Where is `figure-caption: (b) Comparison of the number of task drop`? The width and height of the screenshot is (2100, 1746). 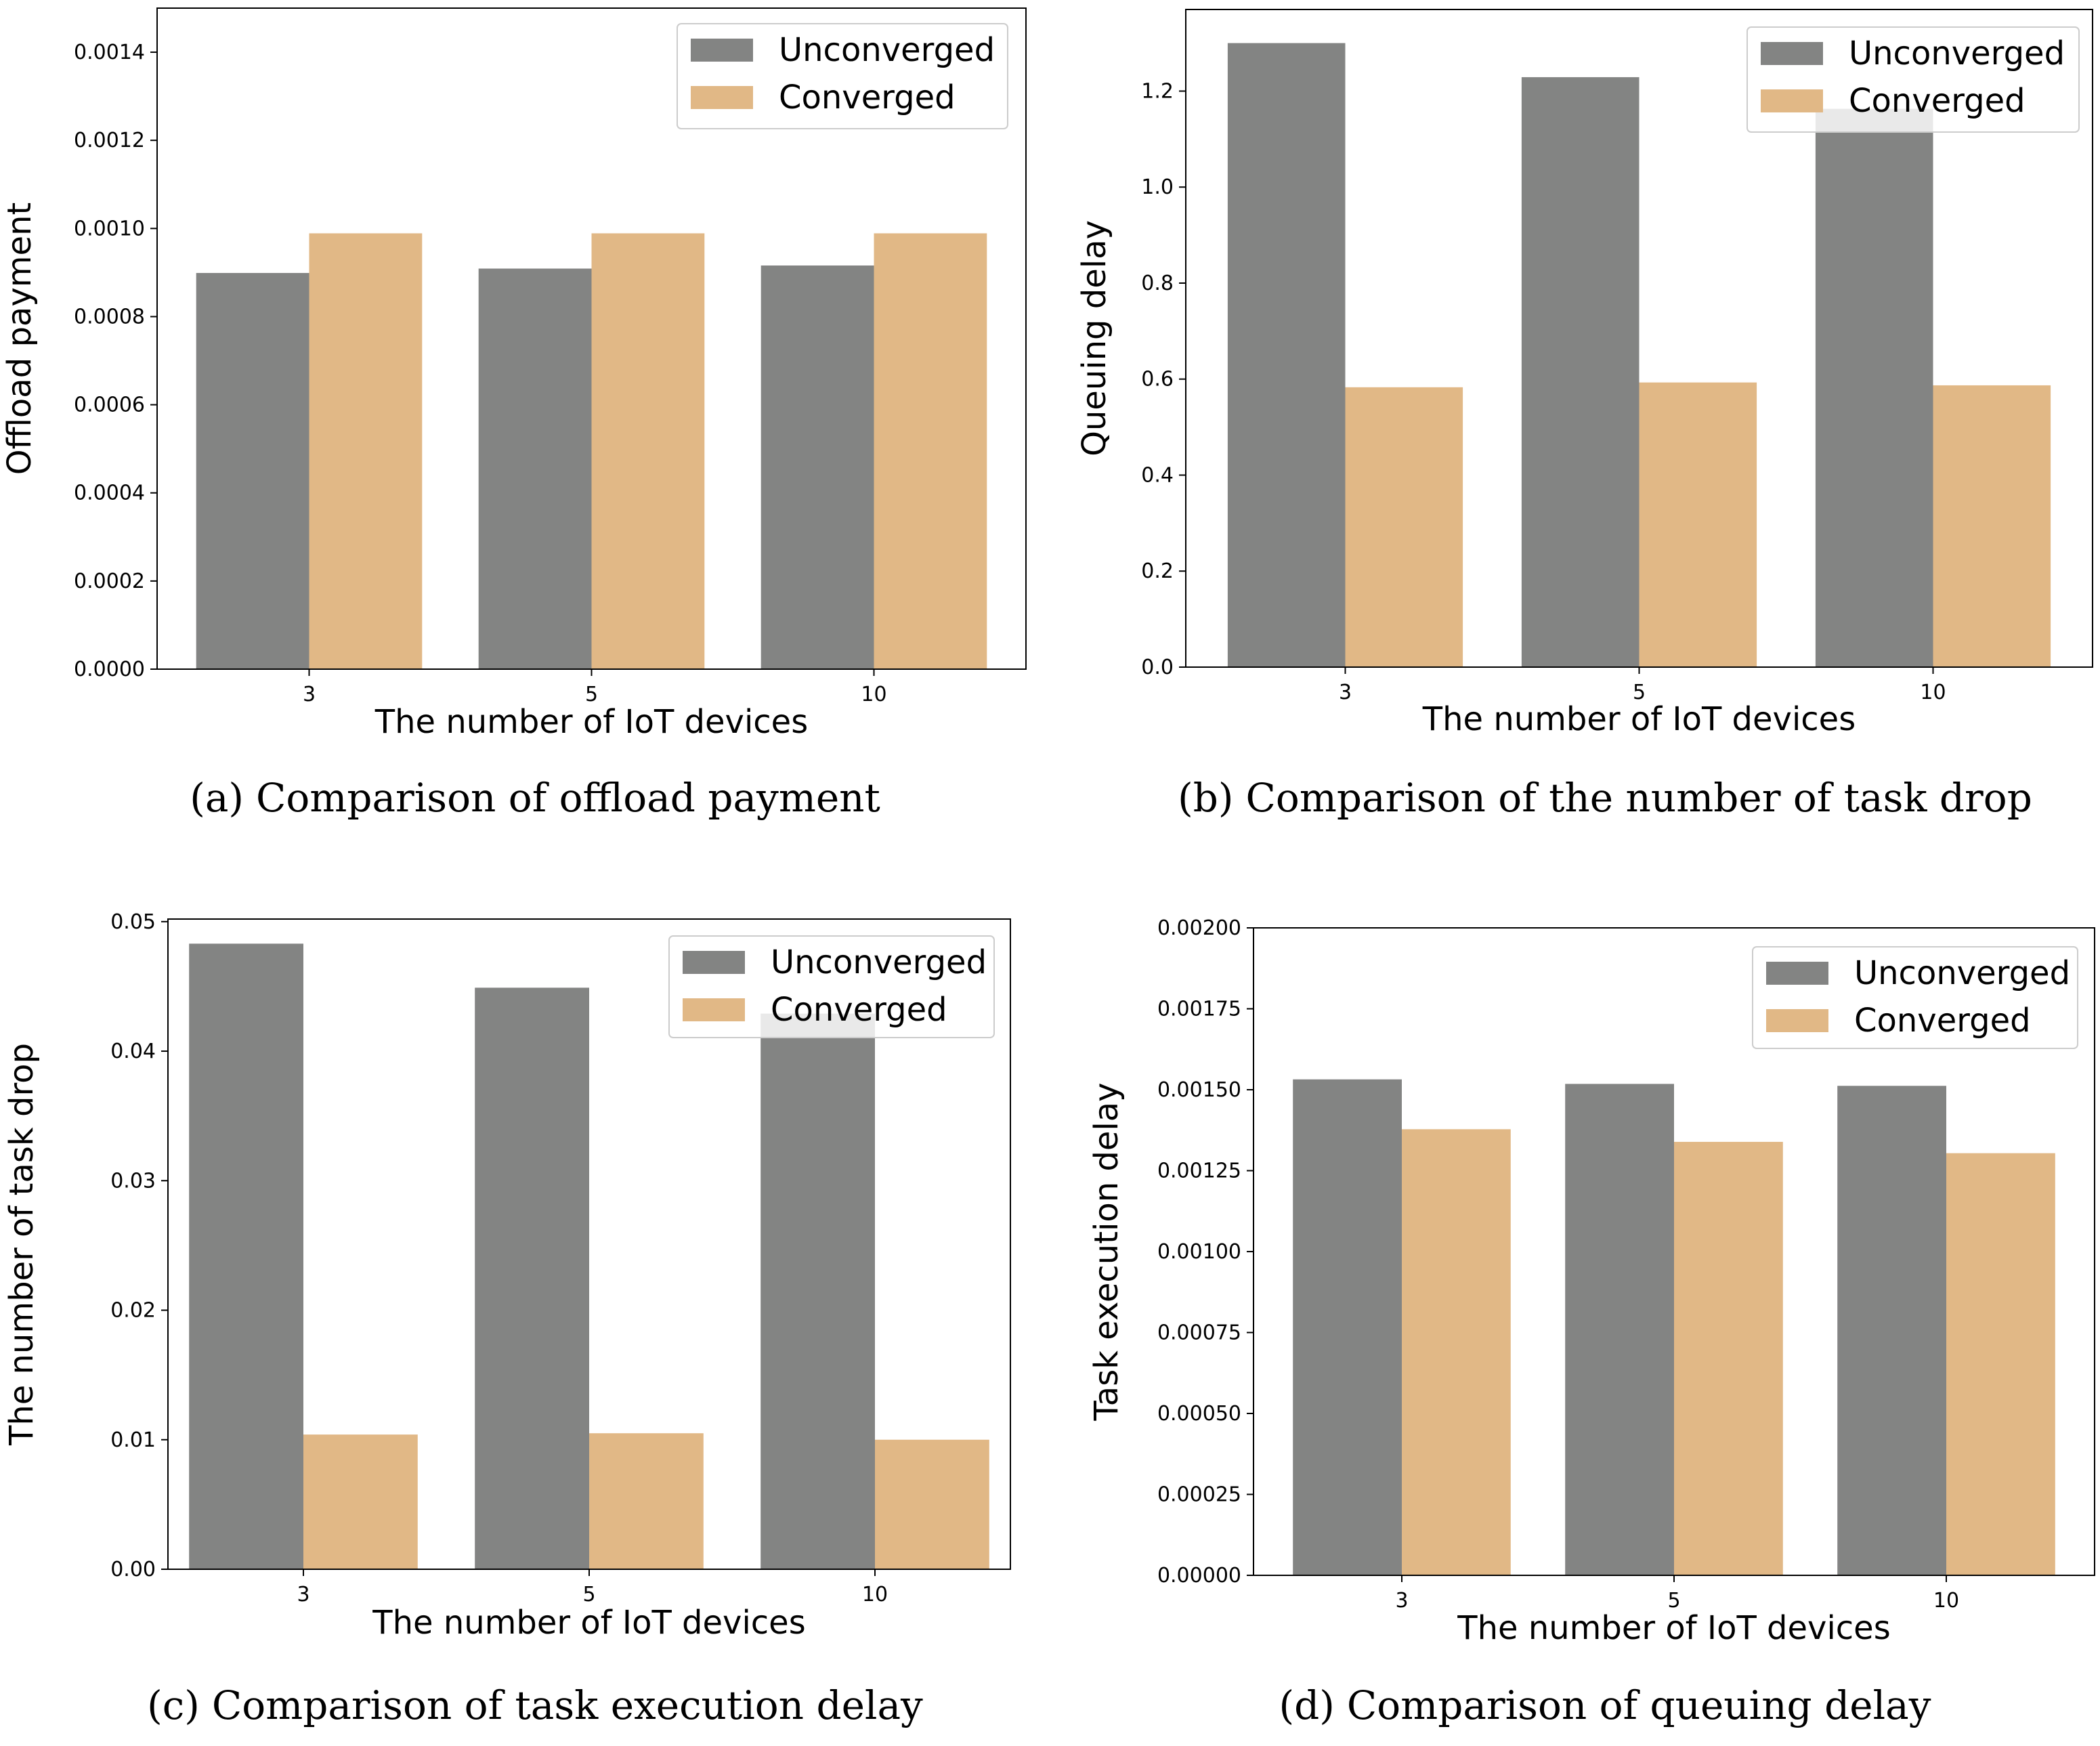
figure-caption: (b) Comparison of the number of task drop is located at coordinates (1605, 798).